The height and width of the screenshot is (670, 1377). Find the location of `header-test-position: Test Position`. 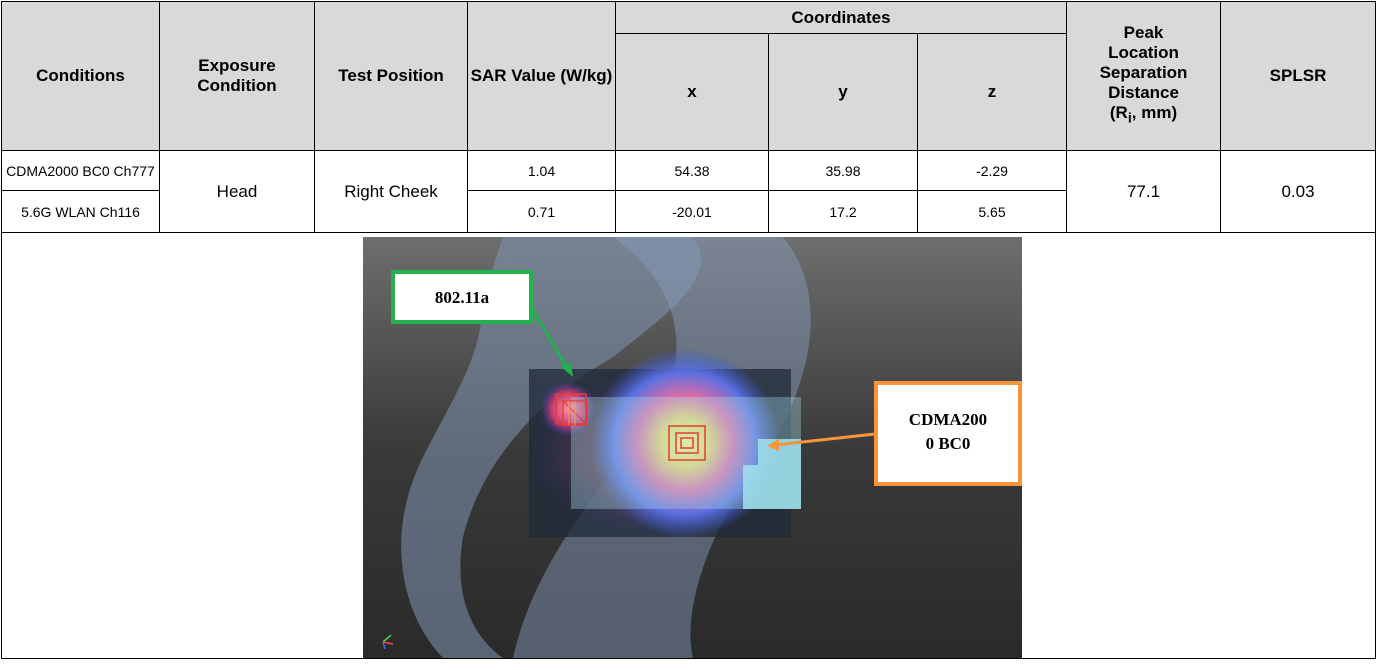

header-test-position: Test Position is located at coordinates (391, 76).